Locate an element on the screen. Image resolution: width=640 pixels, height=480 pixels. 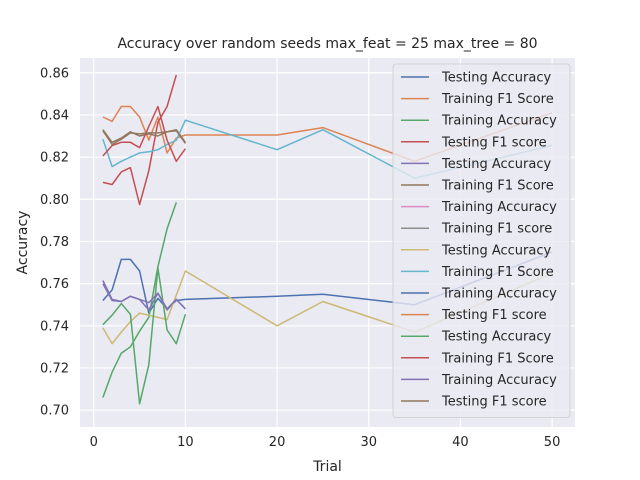
x-tick-label: 10 is located at coordinates (185, 442).